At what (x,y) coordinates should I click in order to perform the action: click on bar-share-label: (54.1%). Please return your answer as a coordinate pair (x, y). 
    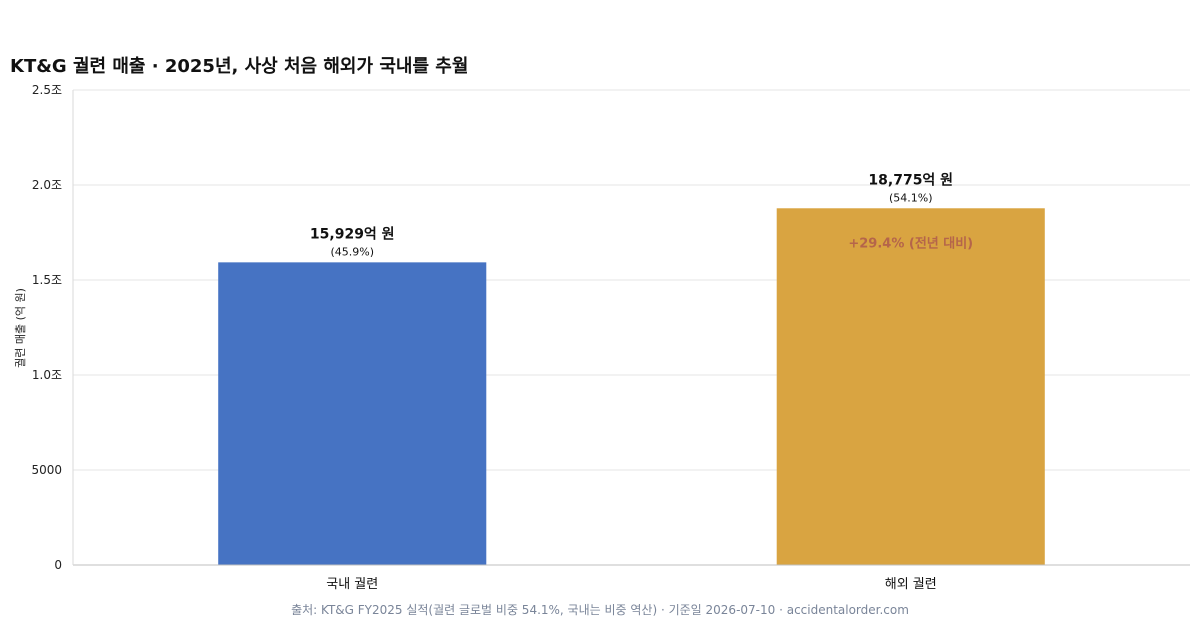
    Looking at the image, I should click on (911, 197).